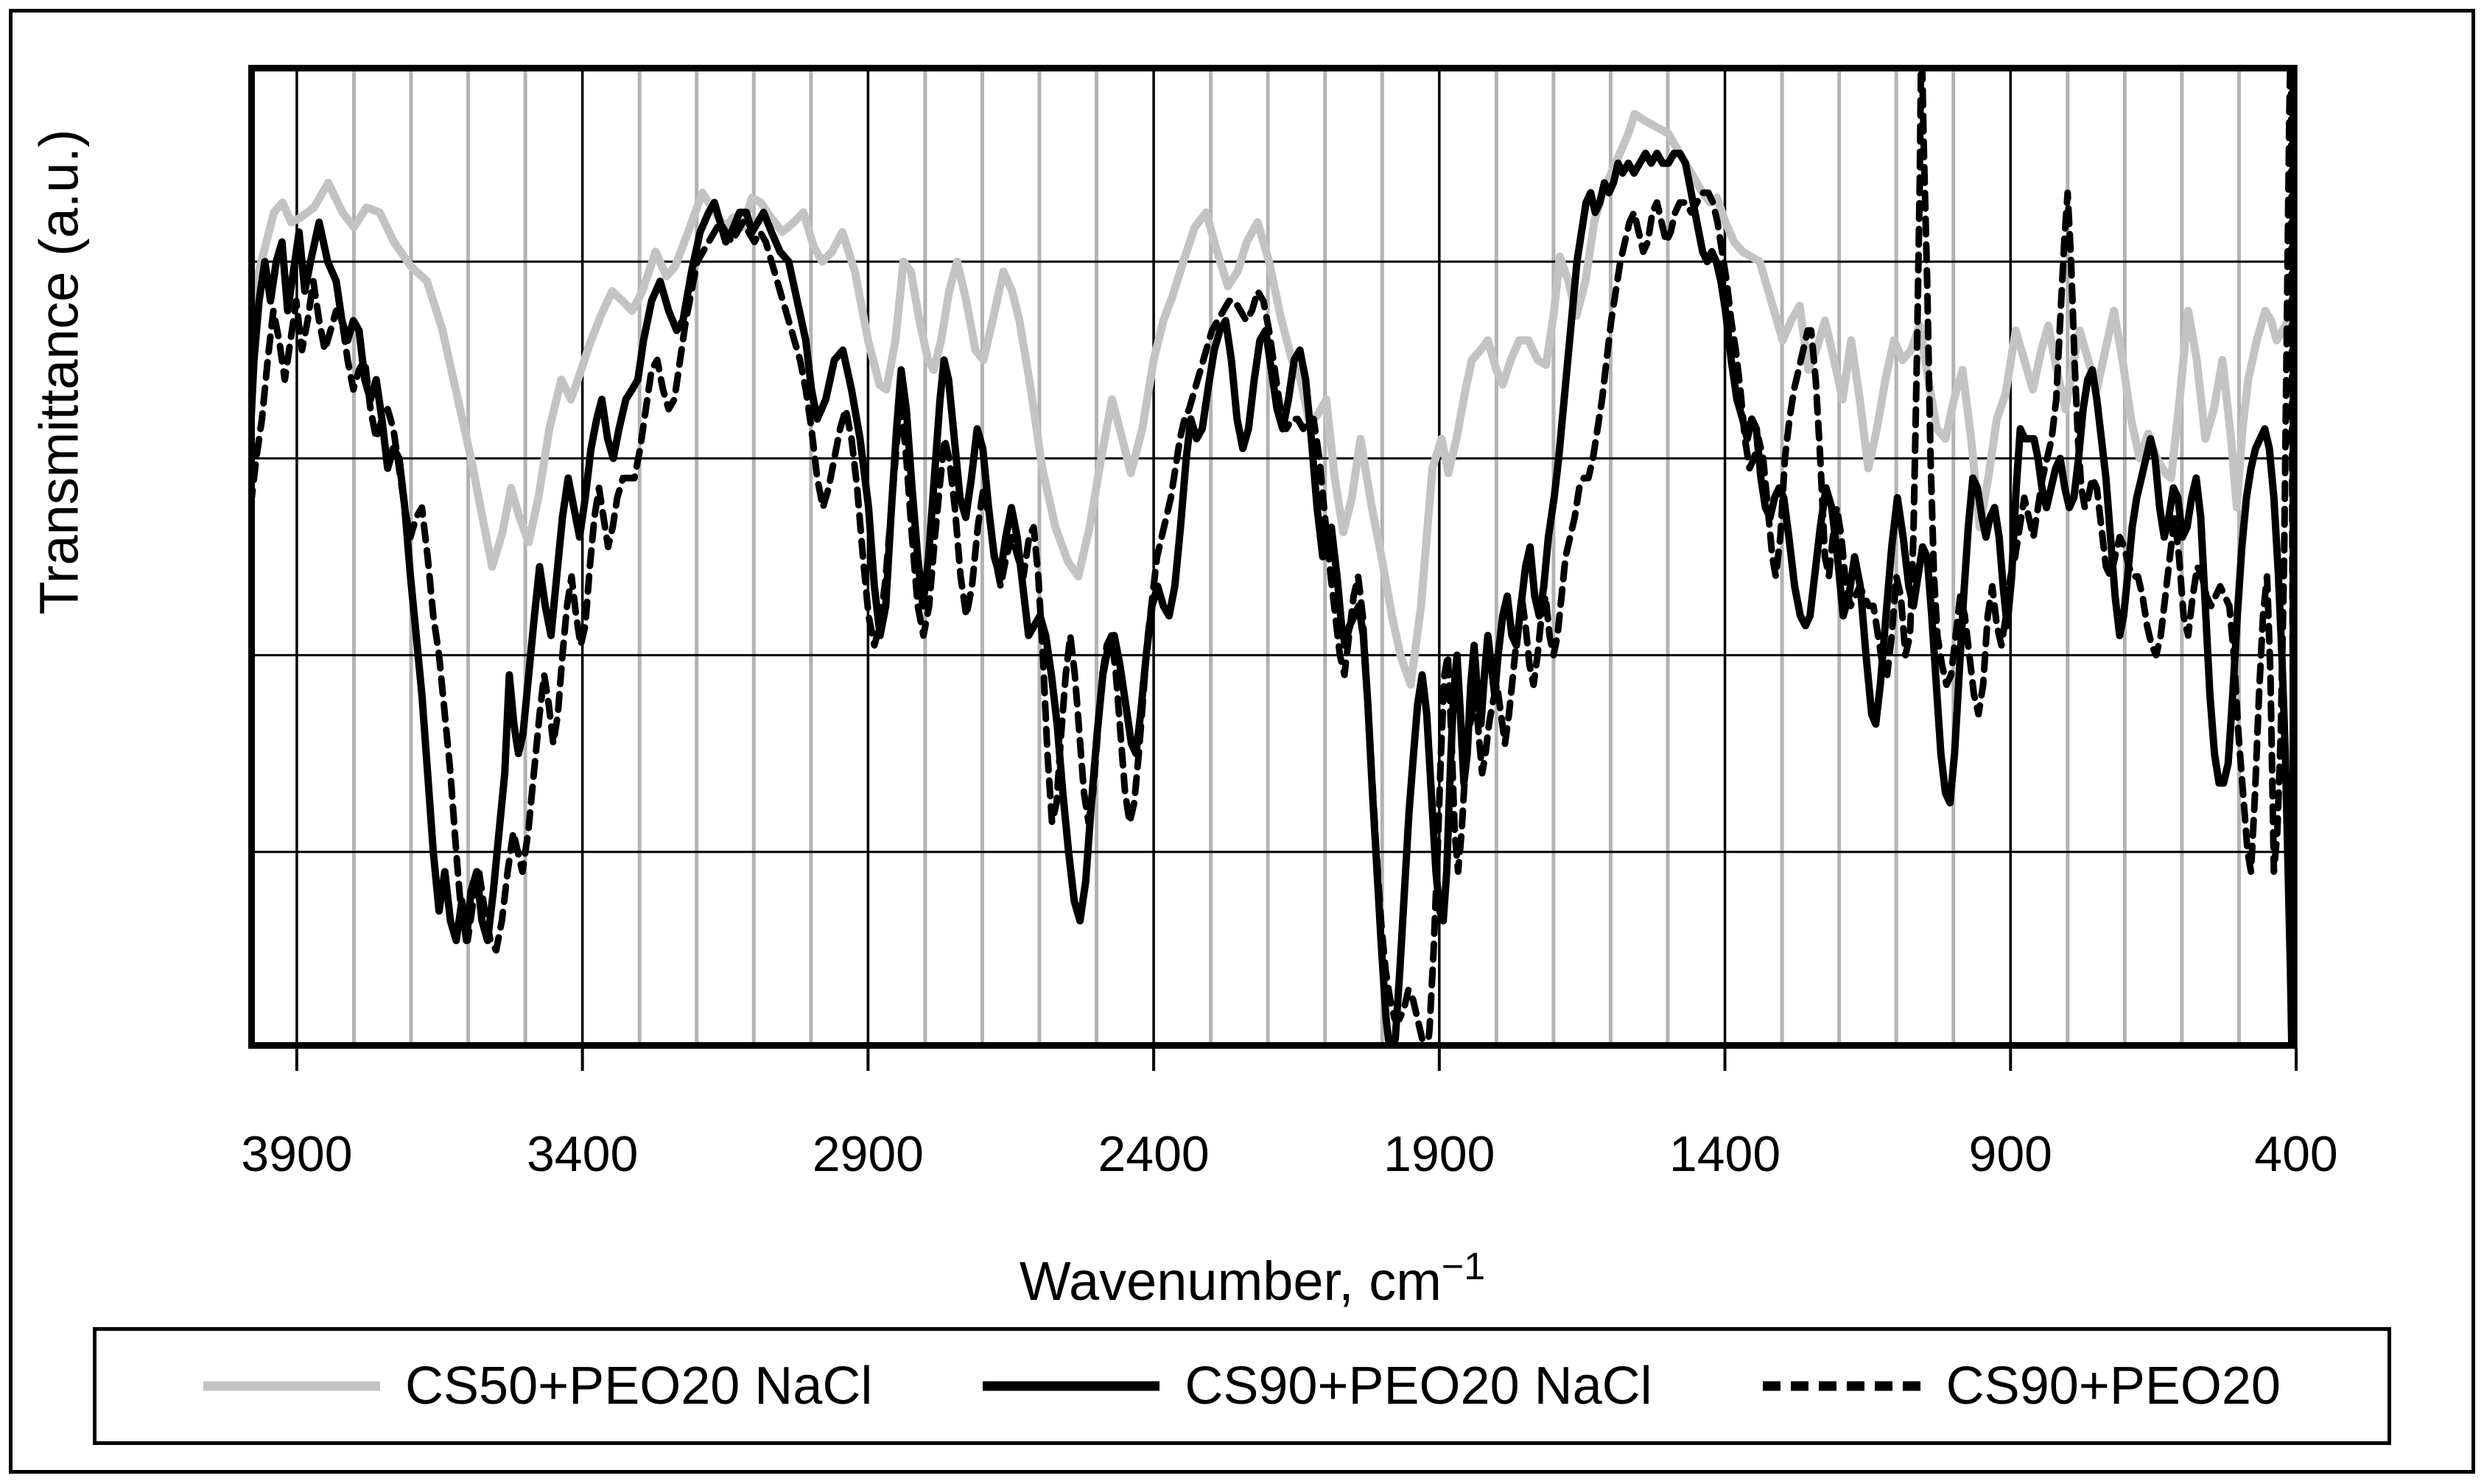 This screenshot has width=2484, height=1484. Describe the element at coordinates (1418, 1387) in the screenshot. I see `legend-label: CS90+PEO20 NaCl` at that location.